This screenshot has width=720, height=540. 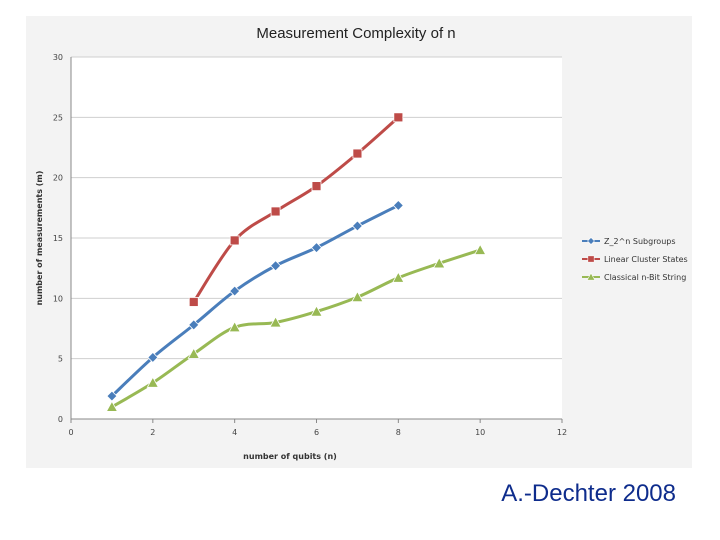 I want to click on chart-title: Measurement Complexity of n, so click(x=355, y=33).